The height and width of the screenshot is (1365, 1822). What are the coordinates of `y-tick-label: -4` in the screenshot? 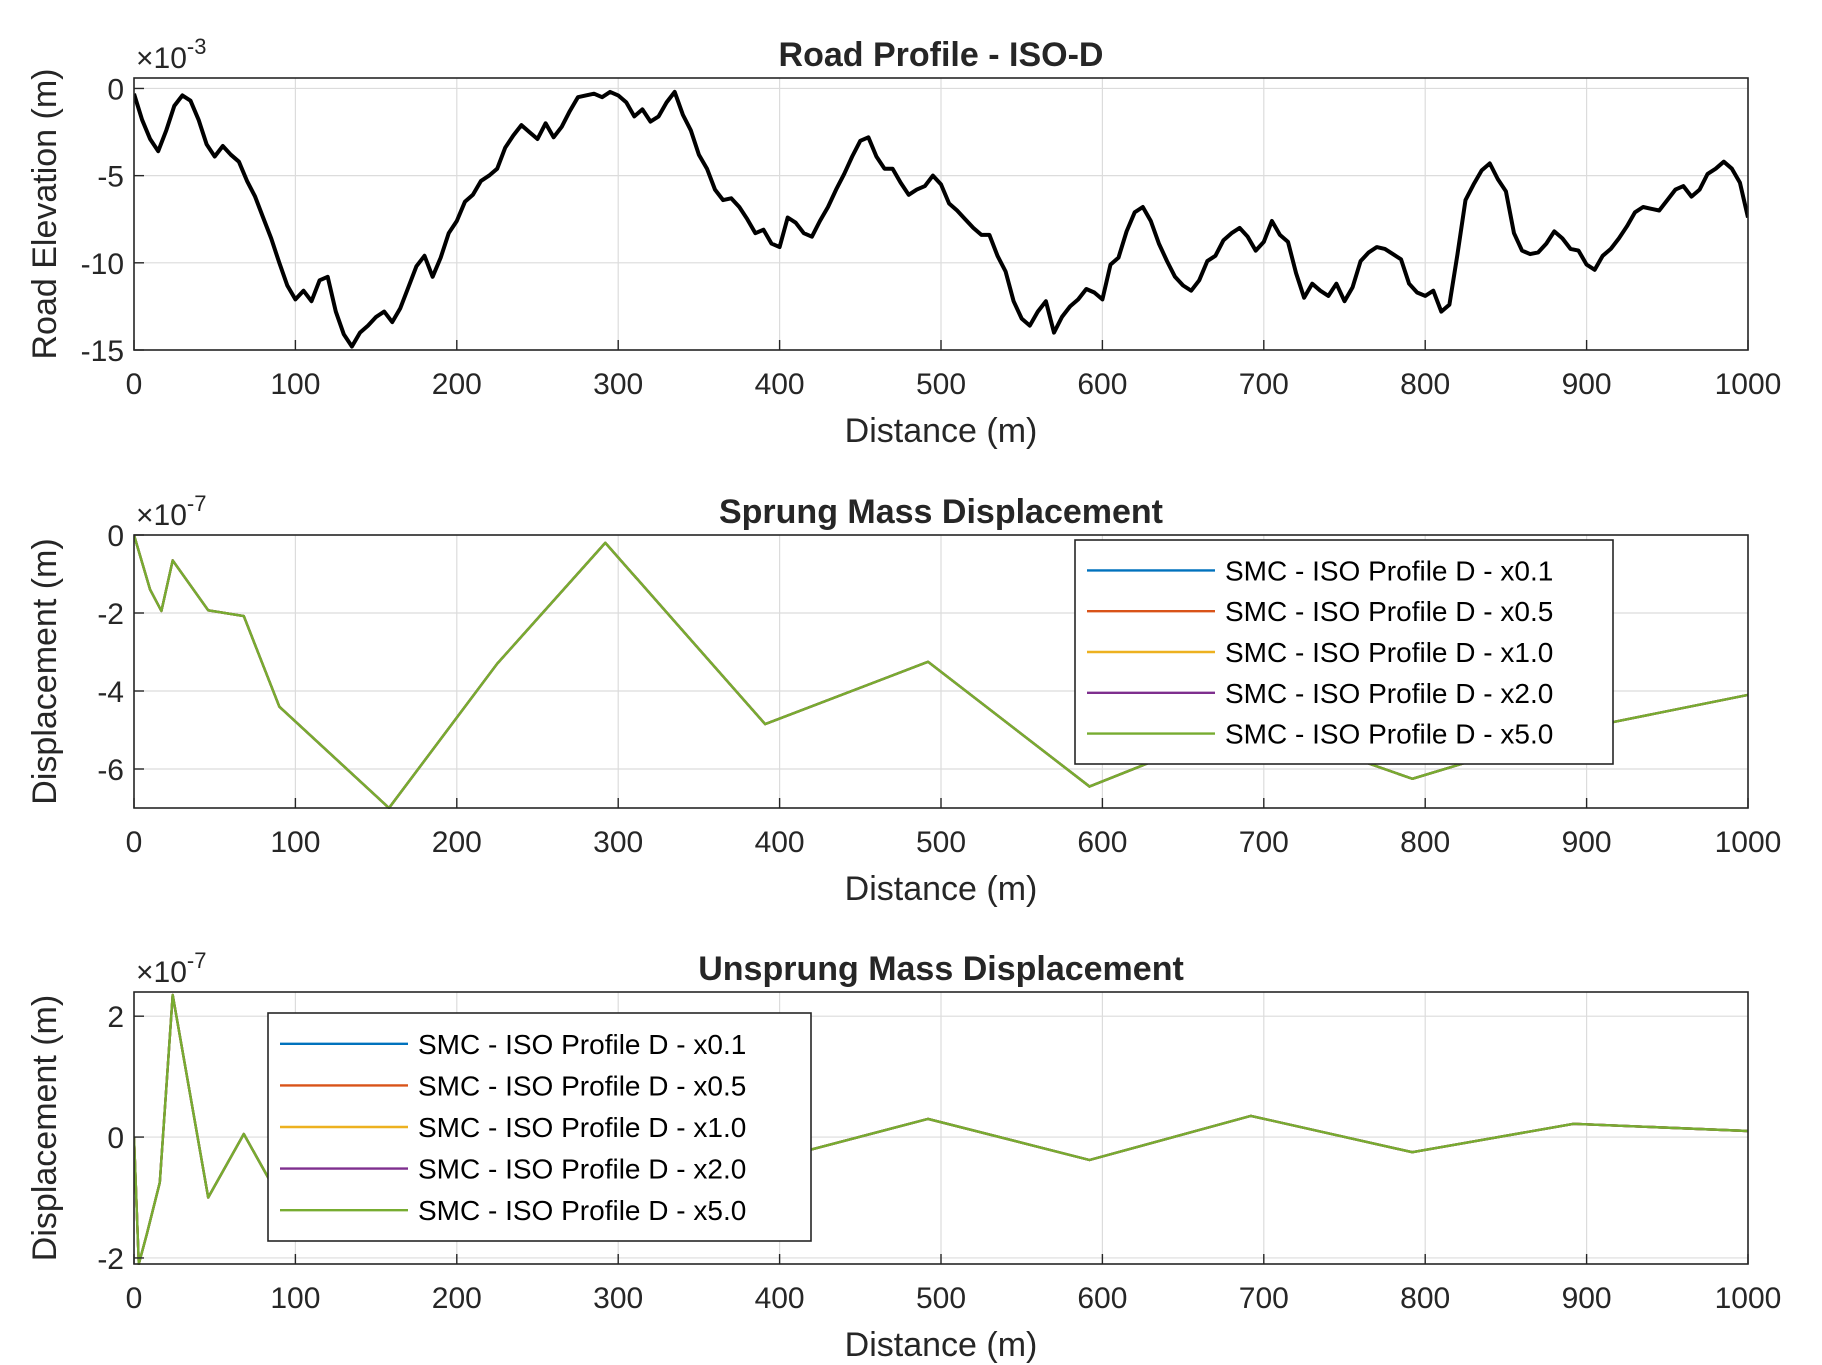 It's located at (110, 692).